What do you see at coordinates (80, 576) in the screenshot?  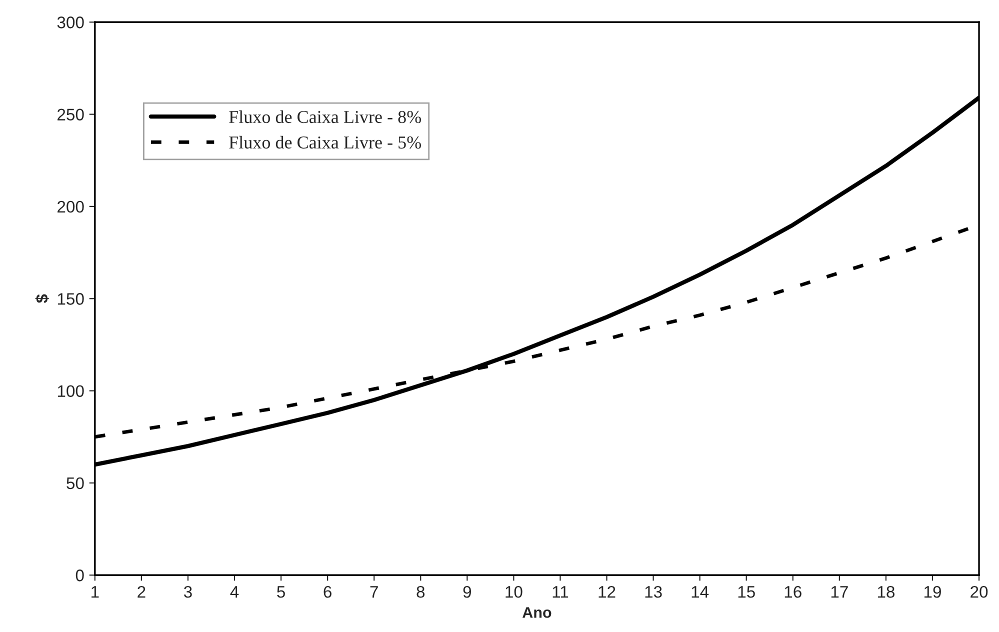 I see `y-tick-label: 0` at bounding box center [80, 576].